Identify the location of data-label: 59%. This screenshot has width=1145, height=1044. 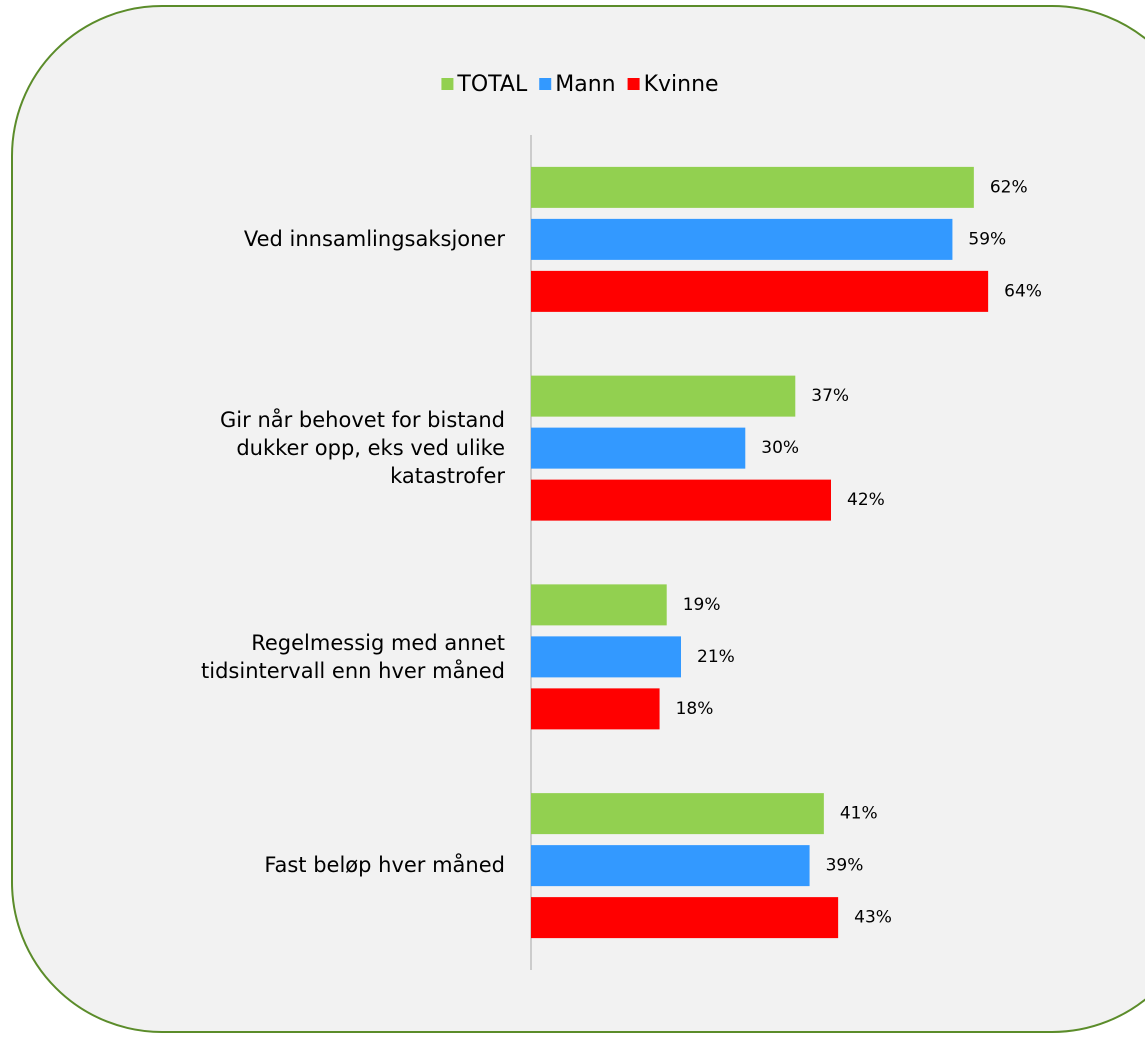
(987, 239).